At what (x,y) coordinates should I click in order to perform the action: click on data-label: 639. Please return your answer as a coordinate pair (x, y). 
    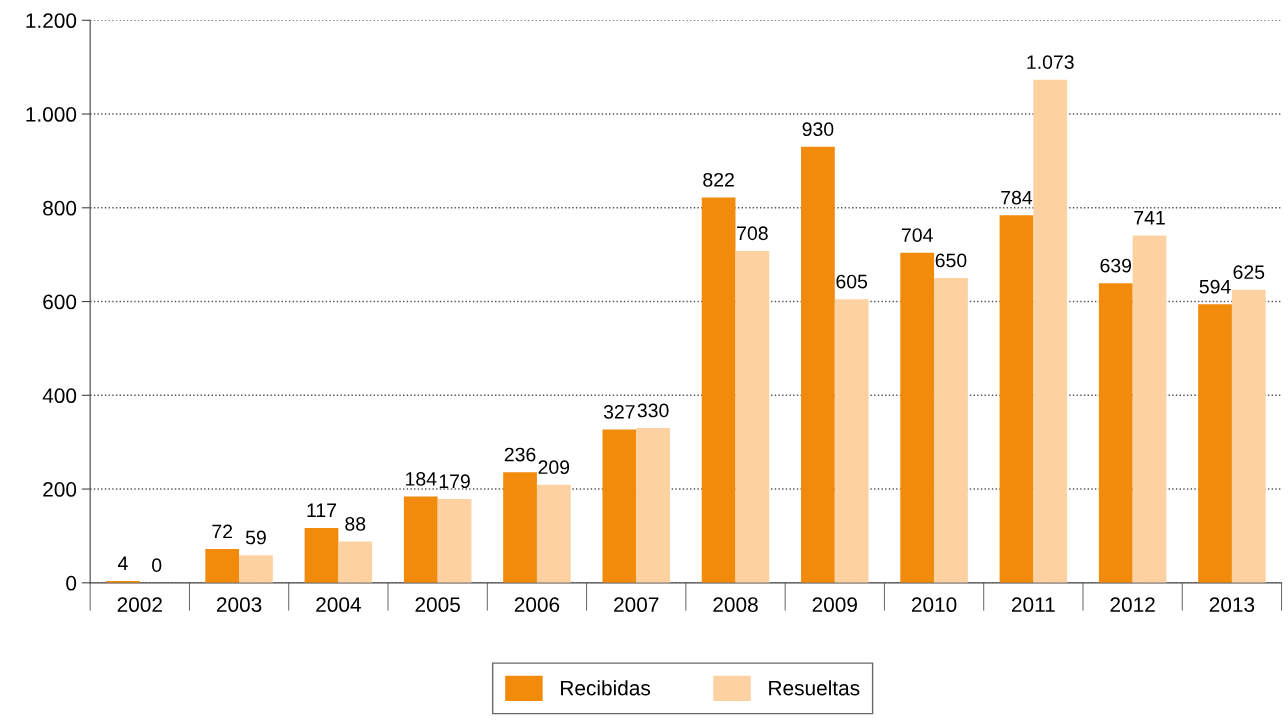
    Looking at the image, I should click on (1116, 265).